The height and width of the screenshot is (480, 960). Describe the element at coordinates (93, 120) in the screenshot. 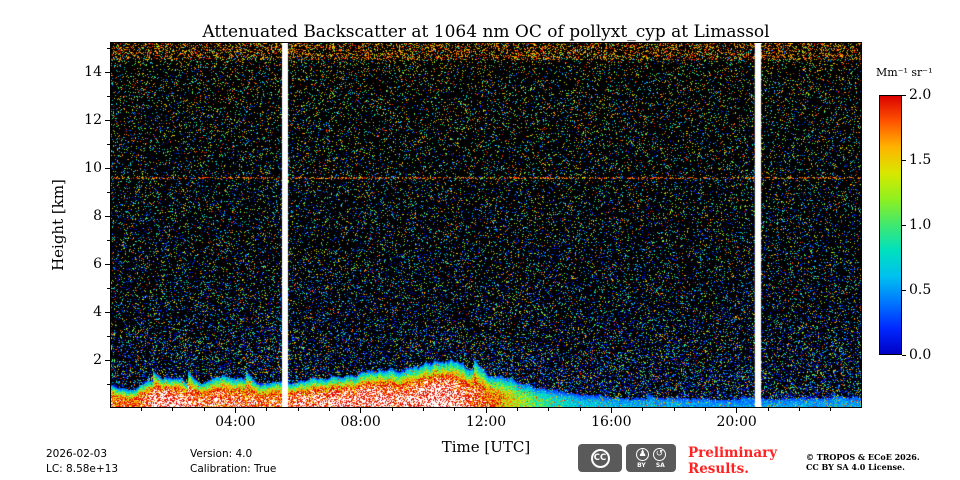

I see `y-tick-label: 12` at that location.